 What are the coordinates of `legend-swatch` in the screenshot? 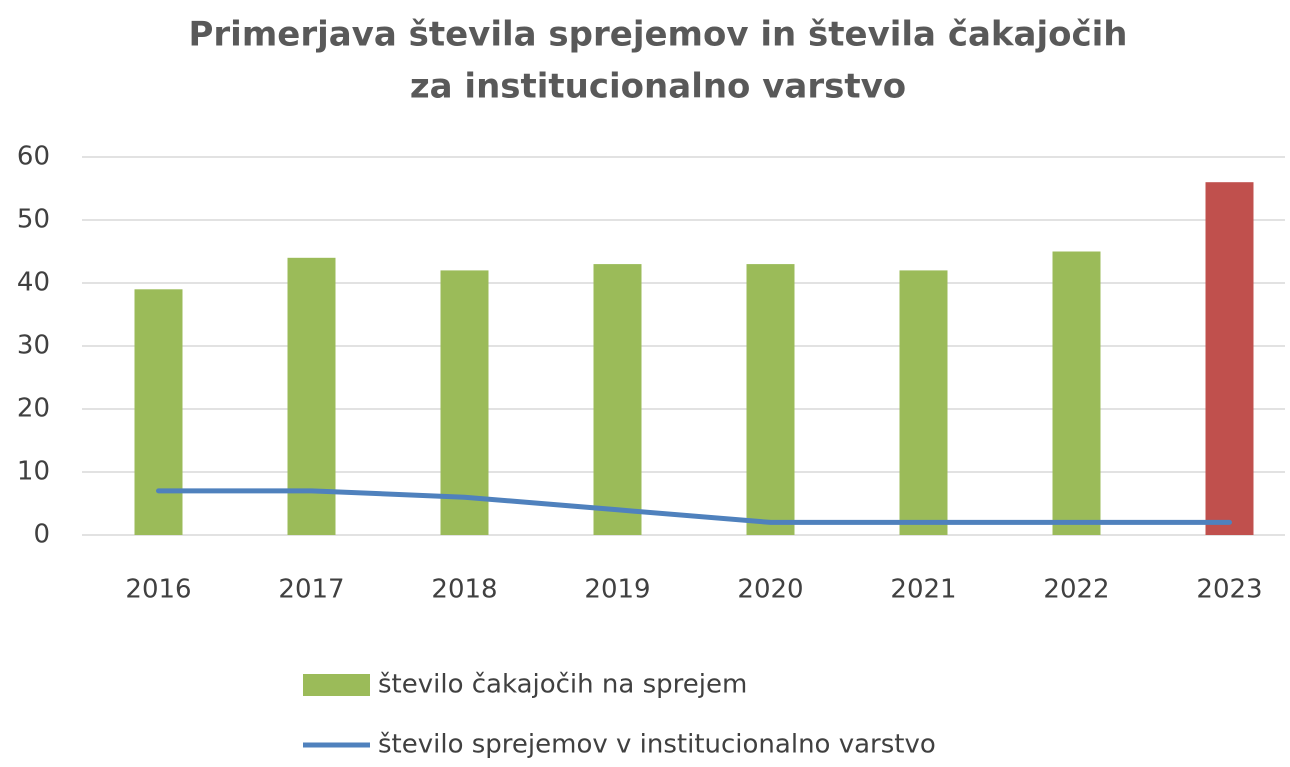 It's located at (336, 685).